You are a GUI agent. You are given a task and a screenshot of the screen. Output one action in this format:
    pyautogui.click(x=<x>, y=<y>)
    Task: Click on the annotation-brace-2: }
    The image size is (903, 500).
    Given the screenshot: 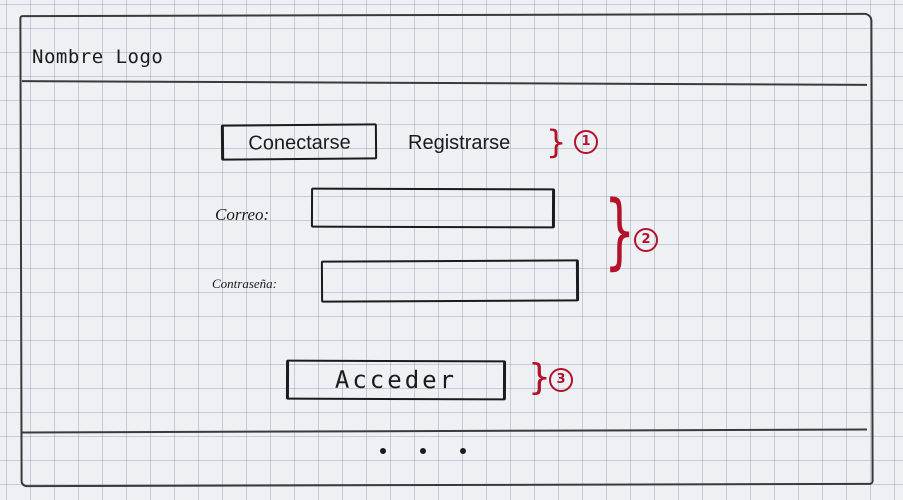 What is the action you would take?
    pyautogui.click(x=620, y=231)
    